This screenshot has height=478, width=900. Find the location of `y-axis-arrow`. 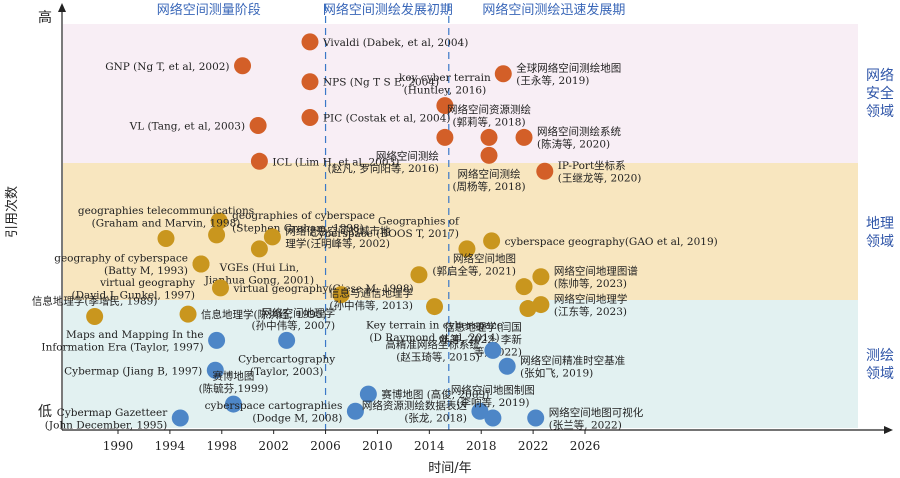

y-axis-arrow is located at coordinates (62, 7).